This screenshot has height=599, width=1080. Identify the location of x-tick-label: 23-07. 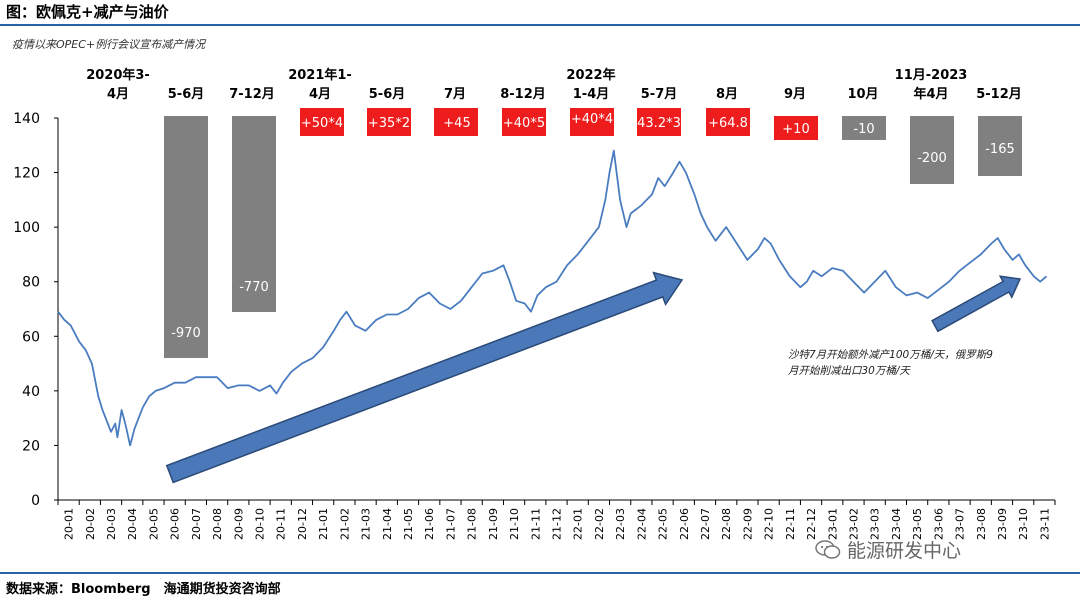
(960, 524).